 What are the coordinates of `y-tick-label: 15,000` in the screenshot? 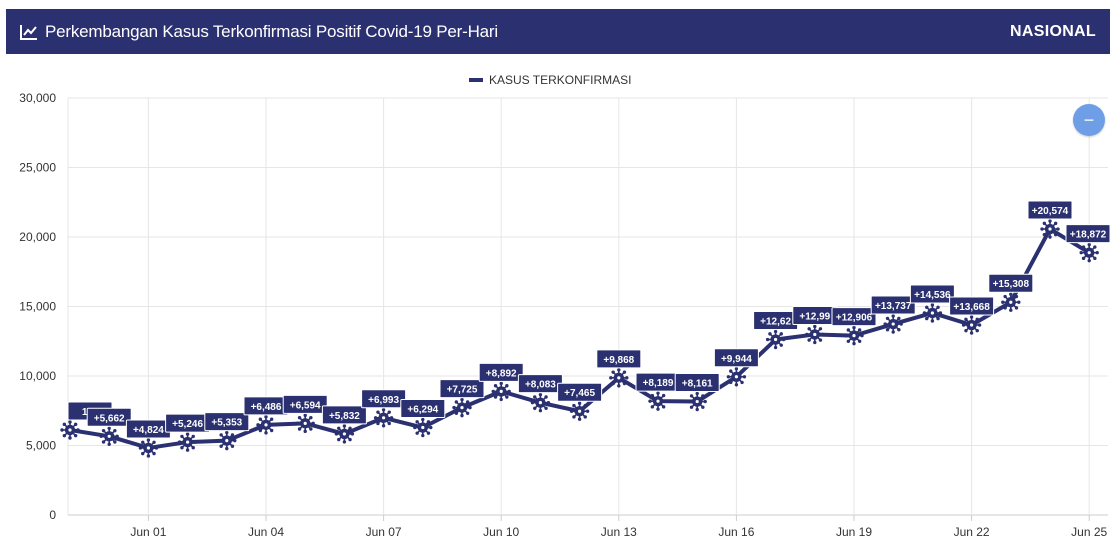 It's located at (37, 307).